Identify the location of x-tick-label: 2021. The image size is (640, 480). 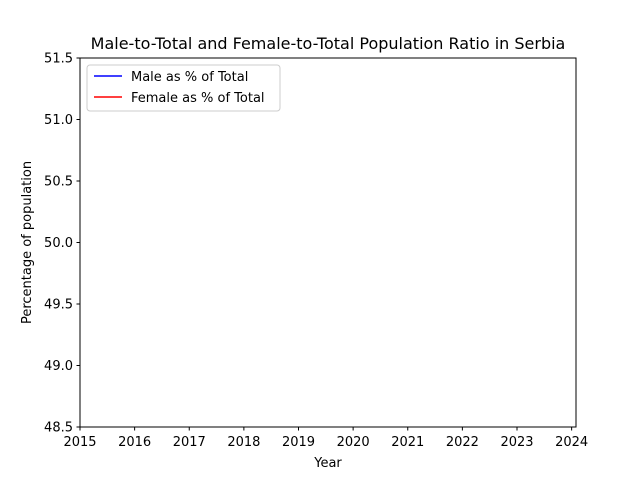
(407, 442).